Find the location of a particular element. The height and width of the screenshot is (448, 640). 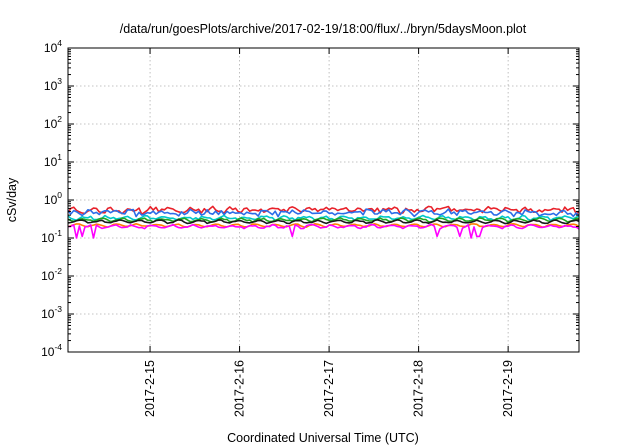

y-axis-label: cSv/day is located at coordinates (12, 199).